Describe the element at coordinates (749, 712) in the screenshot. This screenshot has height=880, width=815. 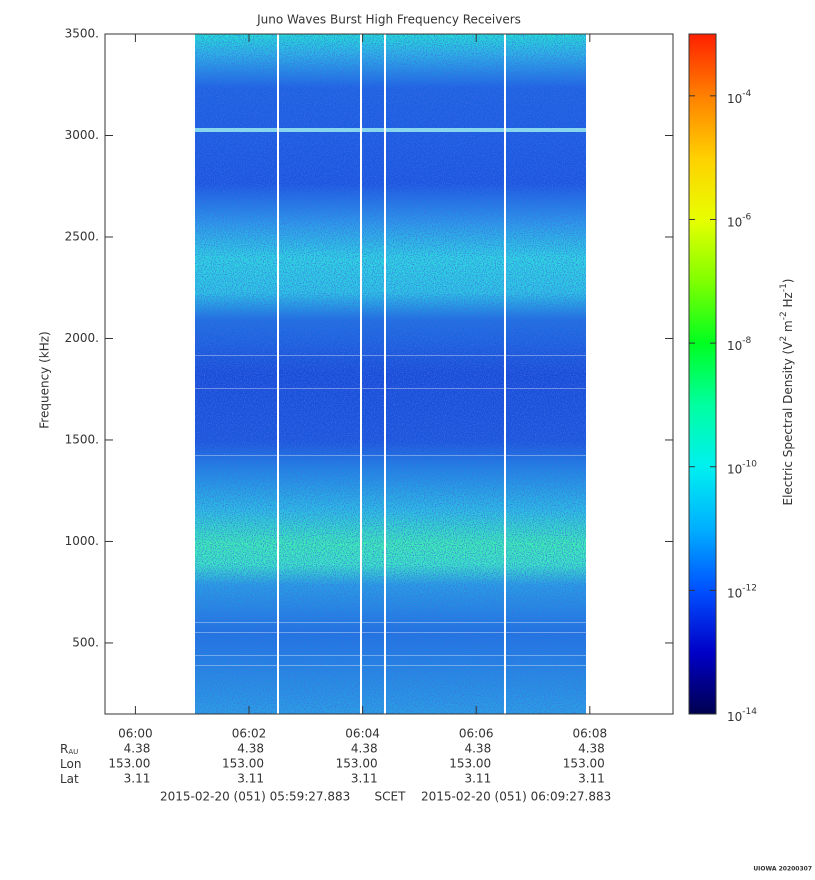
I see `colorbar-tick-exp: -14` at that location.